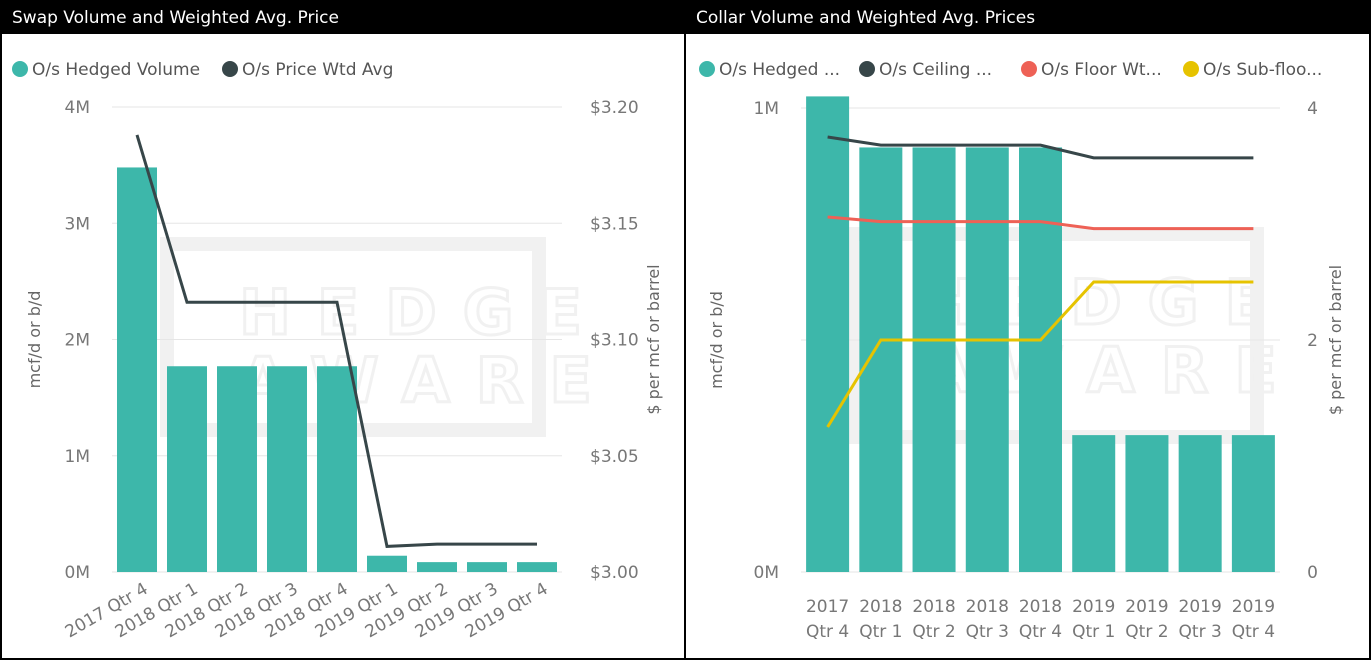 This screenshot has width=1371, height=667. Describe the element at coordinates (827, 619) in the screenshot. I see `x-tick-label: 2017 Qtr 4` at that location.